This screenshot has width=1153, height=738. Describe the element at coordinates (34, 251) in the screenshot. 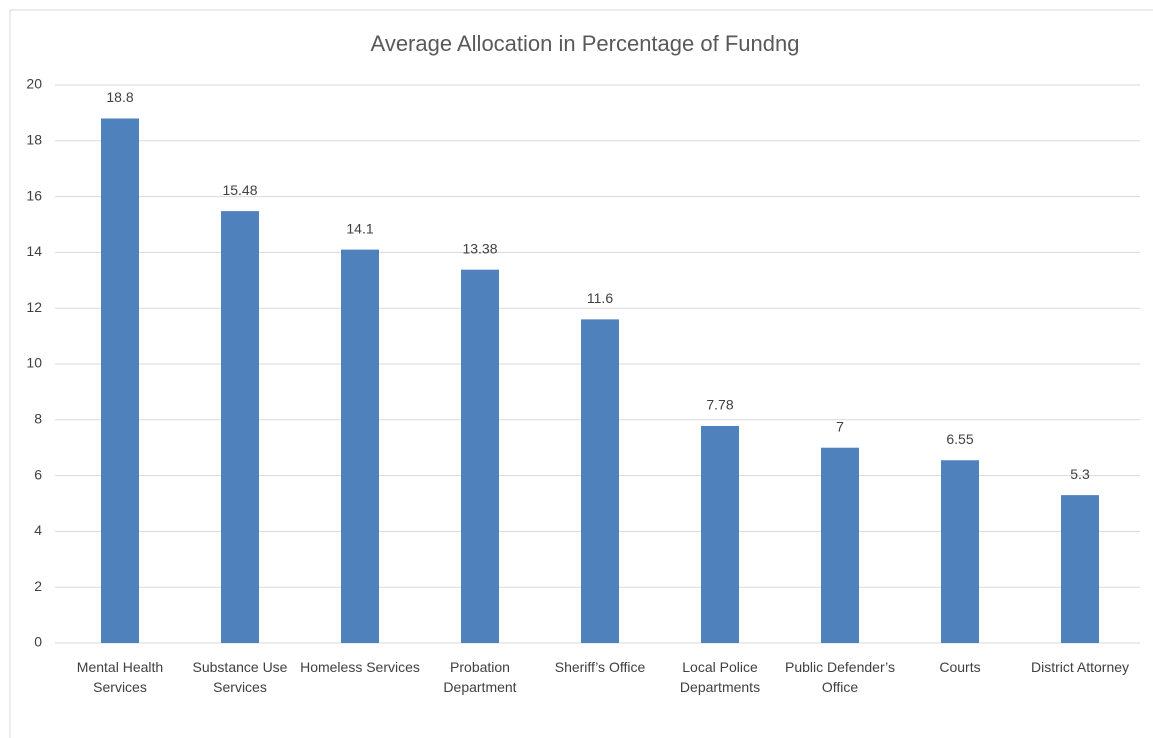

I see `y-tick-label: 14` at that location.